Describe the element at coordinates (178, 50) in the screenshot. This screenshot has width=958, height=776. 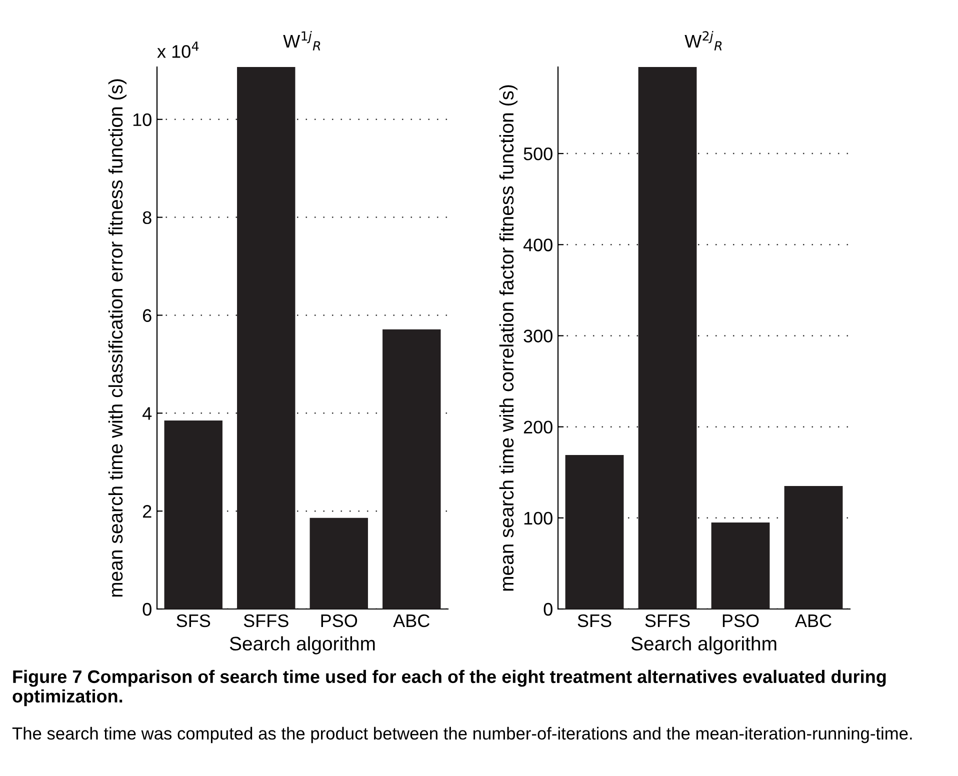
I see `text: x 10$^{4}$` at that location.